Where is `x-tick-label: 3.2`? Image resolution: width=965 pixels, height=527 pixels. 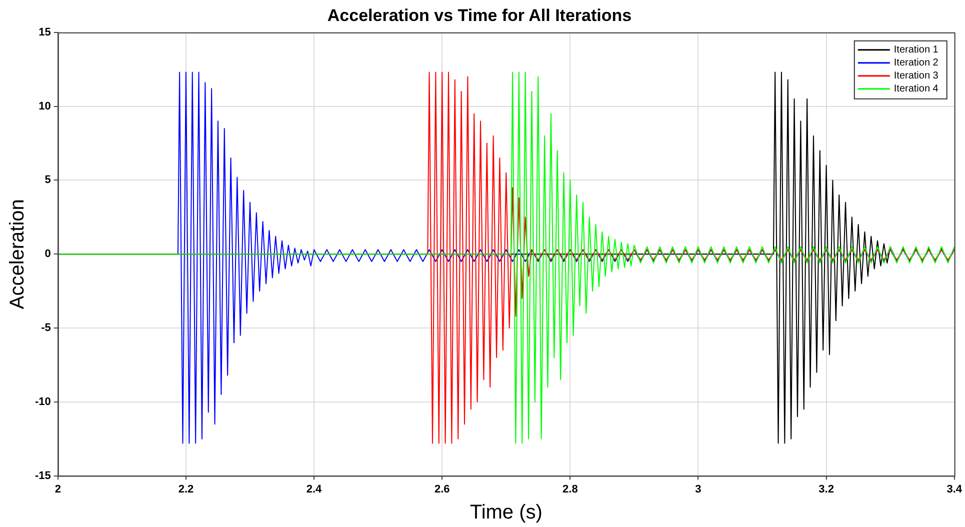
x-tick-label: 3.2 is located at coordinates (826, 489).